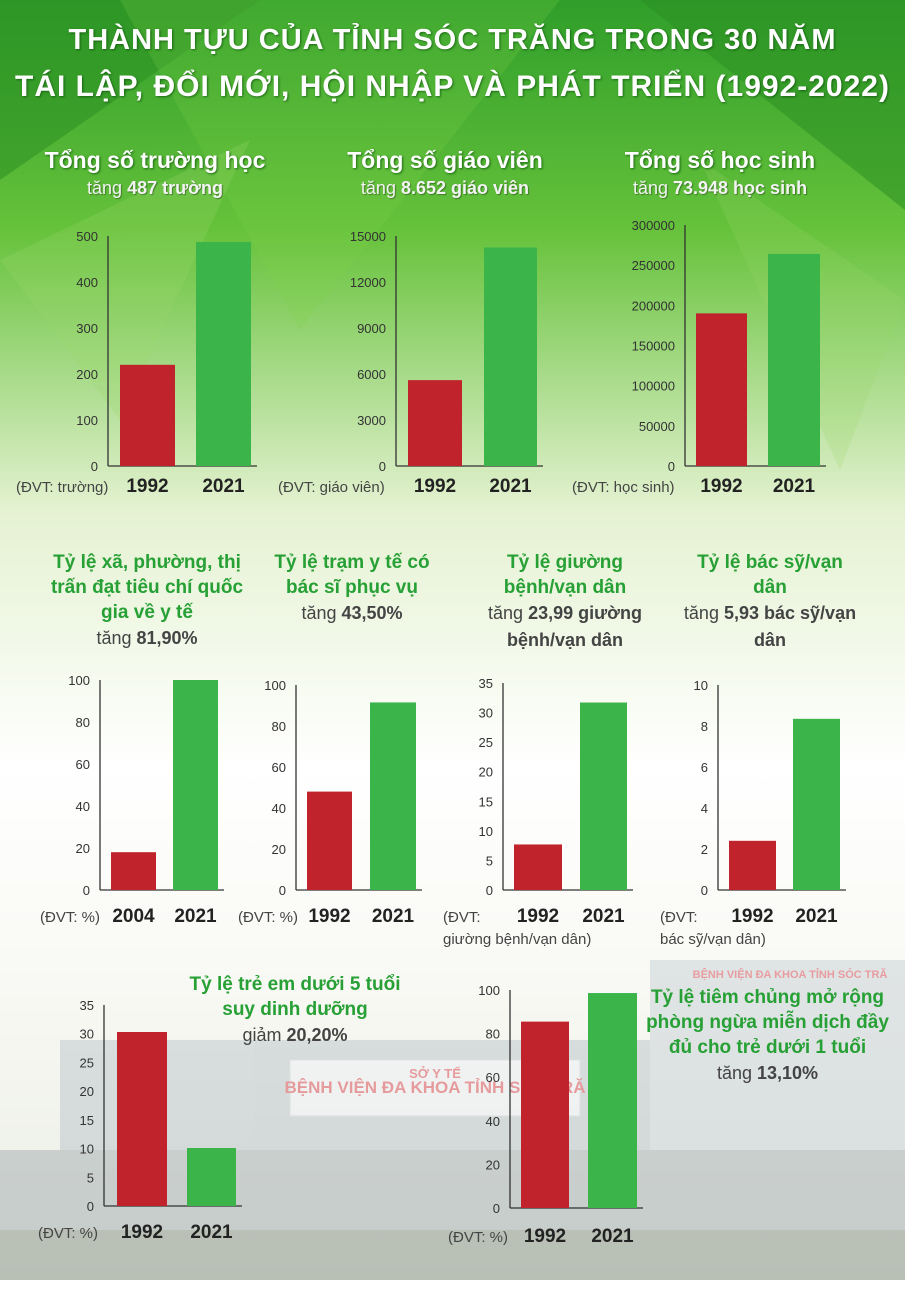  I want to click on section-title: Tỷ lệ bác sỹ/vạn dân, so click(770, 575).